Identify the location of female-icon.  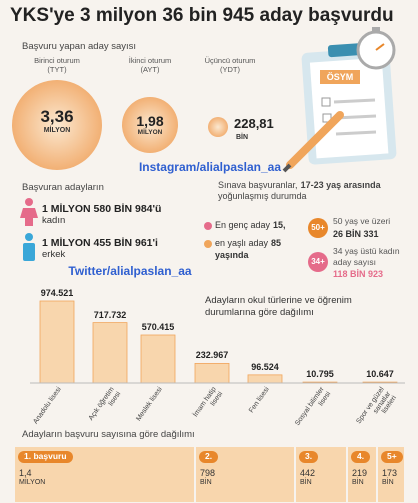
(29, 212).